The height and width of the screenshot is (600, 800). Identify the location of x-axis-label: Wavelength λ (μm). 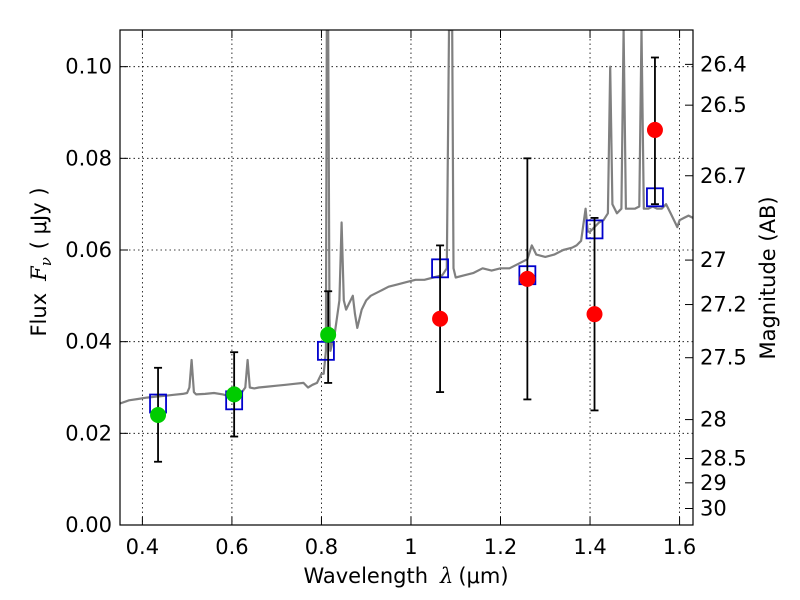
(405, 576).